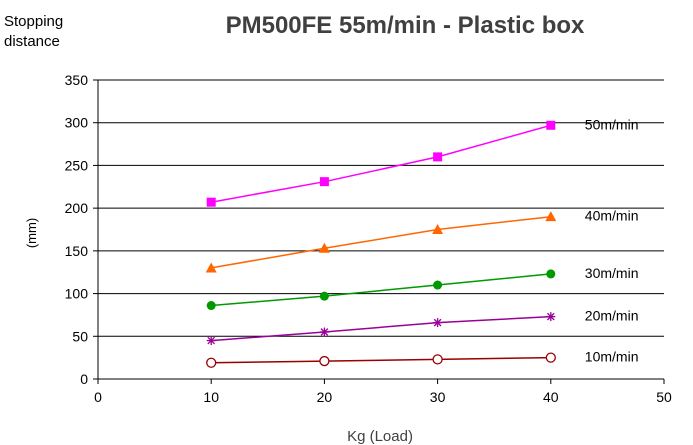 This screenshot has height=445, width=693. Describe the element at coordinates (664, 397) in the screenshot. I see `x-tick-label: 50` at that location.